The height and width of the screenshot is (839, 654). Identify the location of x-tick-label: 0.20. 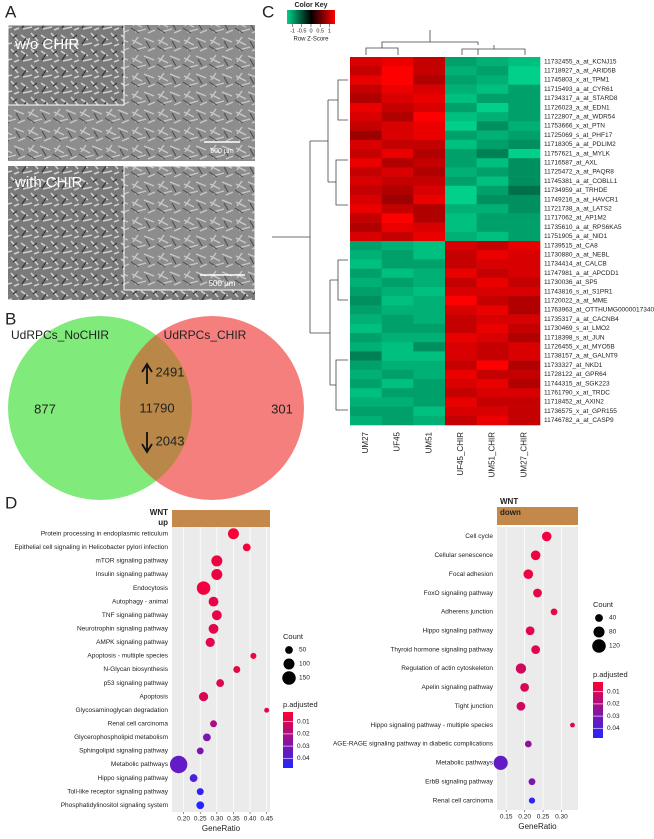
(183, 819).